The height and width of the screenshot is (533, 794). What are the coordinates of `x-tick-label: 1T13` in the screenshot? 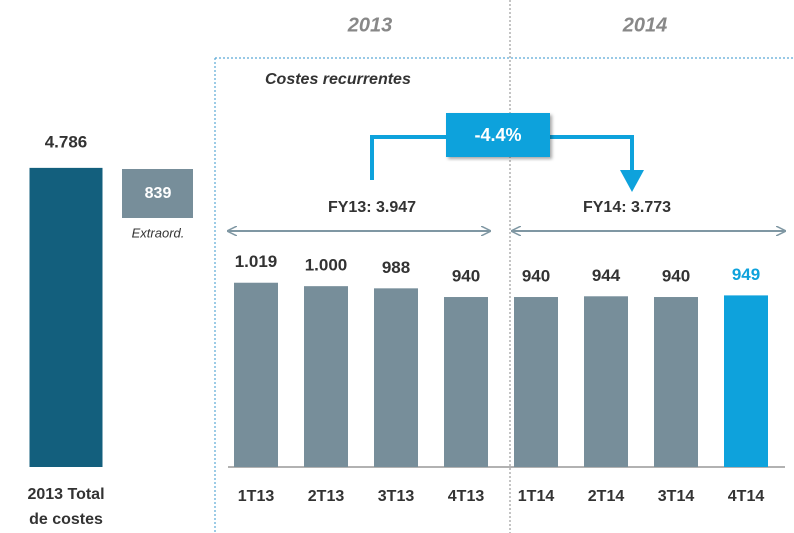 It's located at (256, 496).